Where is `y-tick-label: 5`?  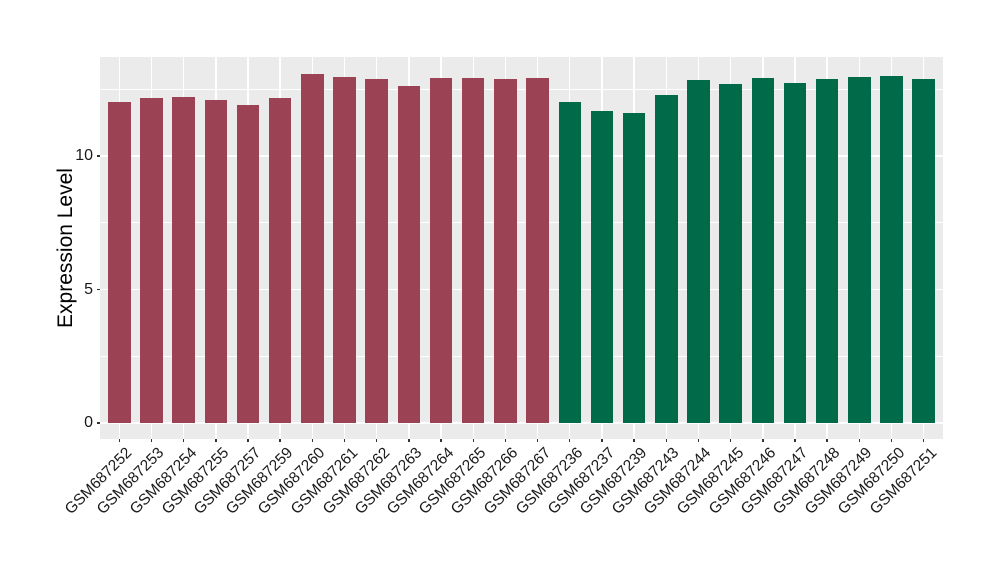 y-tick-label: 5 is located at coordinates (88, 289).